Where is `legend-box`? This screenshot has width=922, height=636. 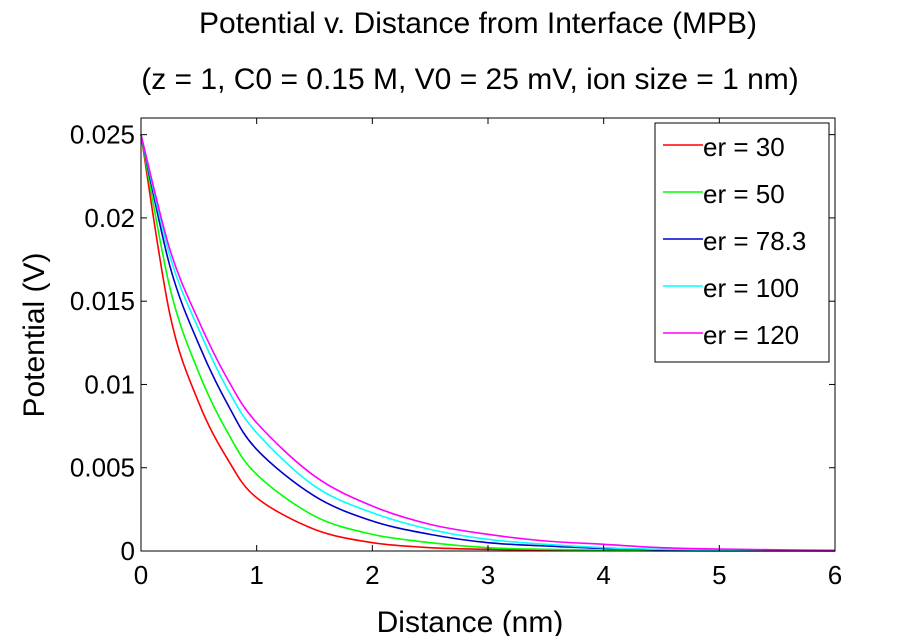 legend-box is located at coordinates (742, 242).